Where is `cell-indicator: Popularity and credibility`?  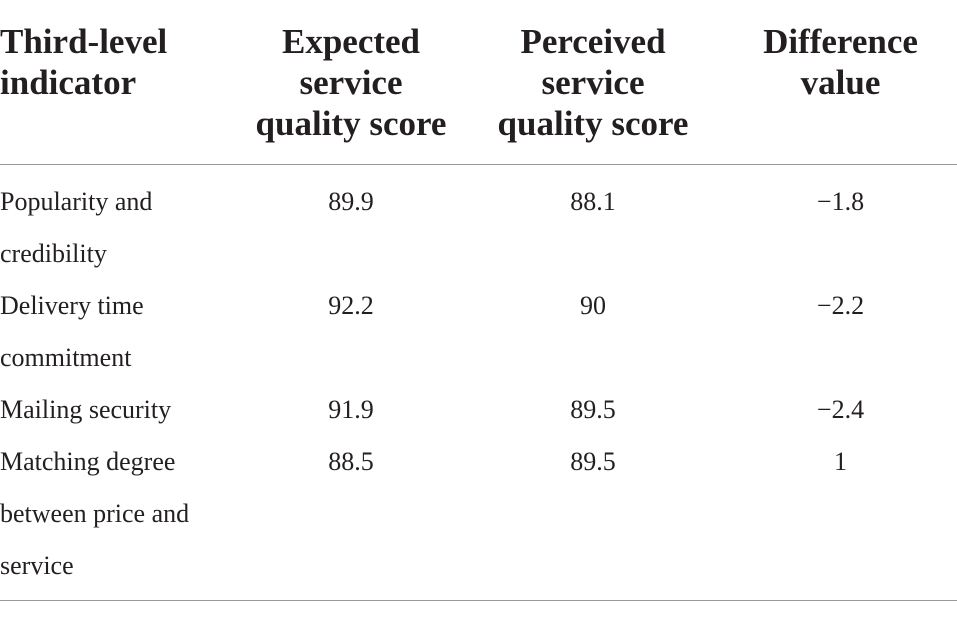 cell-indicator: Popularity and credibility is located at coordinates (76, 227).